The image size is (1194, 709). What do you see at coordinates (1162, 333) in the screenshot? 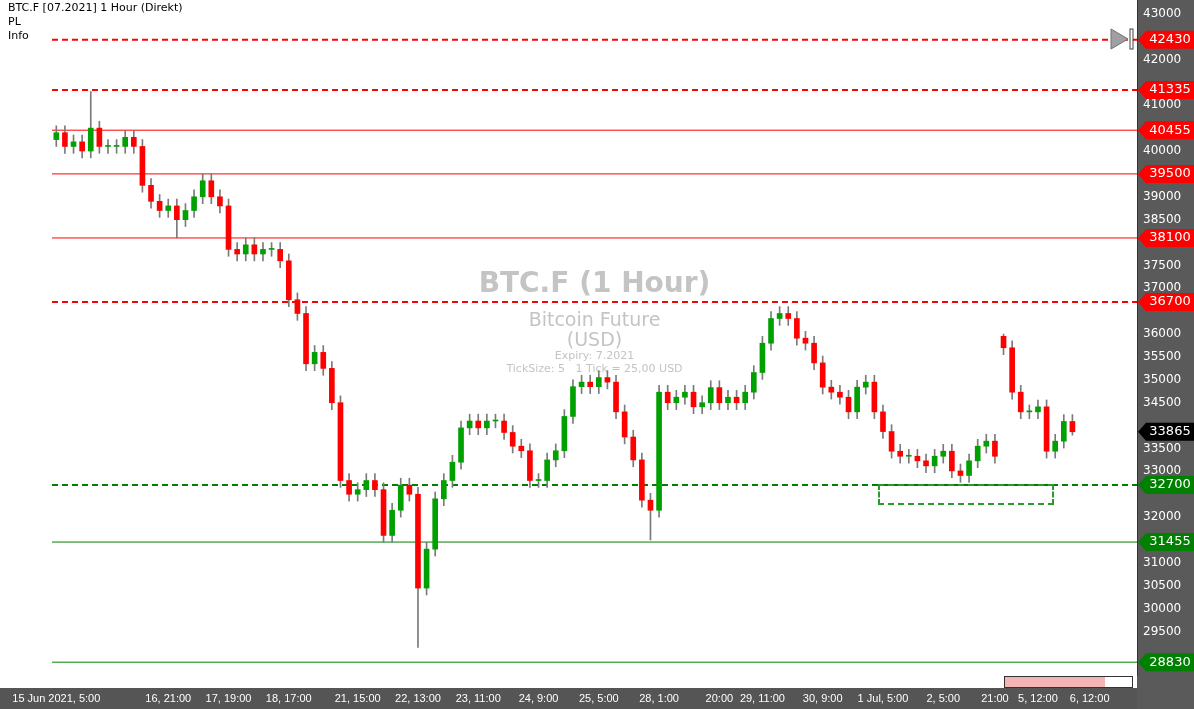
I see `y-tick-label: 36000` at bounding box center [1162, 333].